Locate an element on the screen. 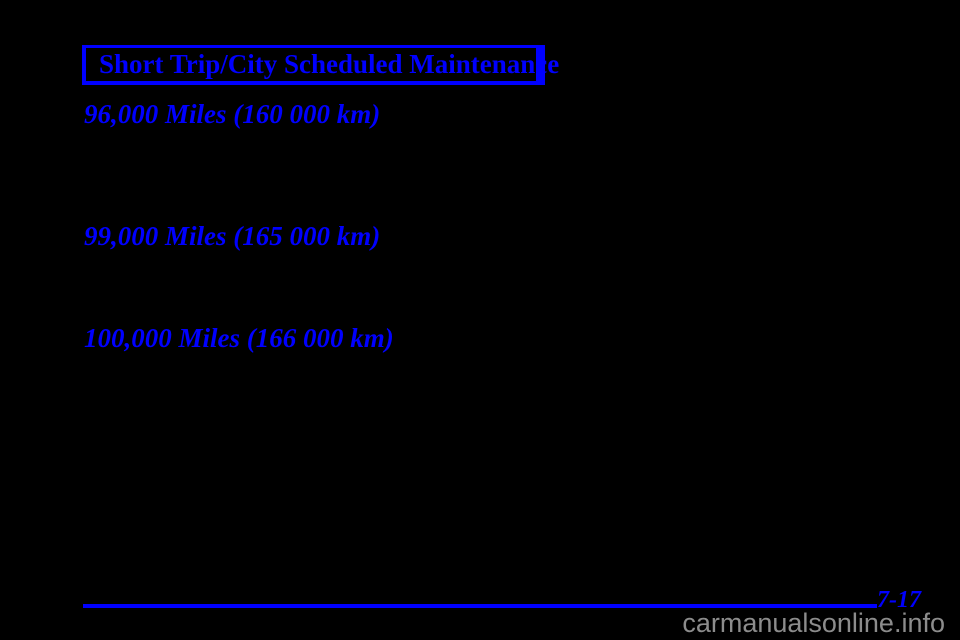 This screenshot has width=960, height=640. mileage-heading-96000: 96,000 Miles (160 000 km) is located at coordinates (232, 114).